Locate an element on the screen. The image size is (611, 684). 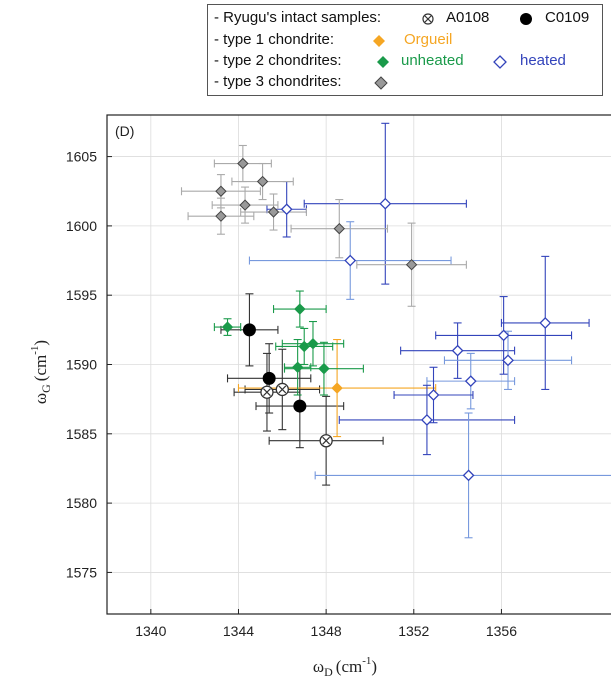
y-axis-title: ωG(cm-1) is located at coordinates (41, 372).